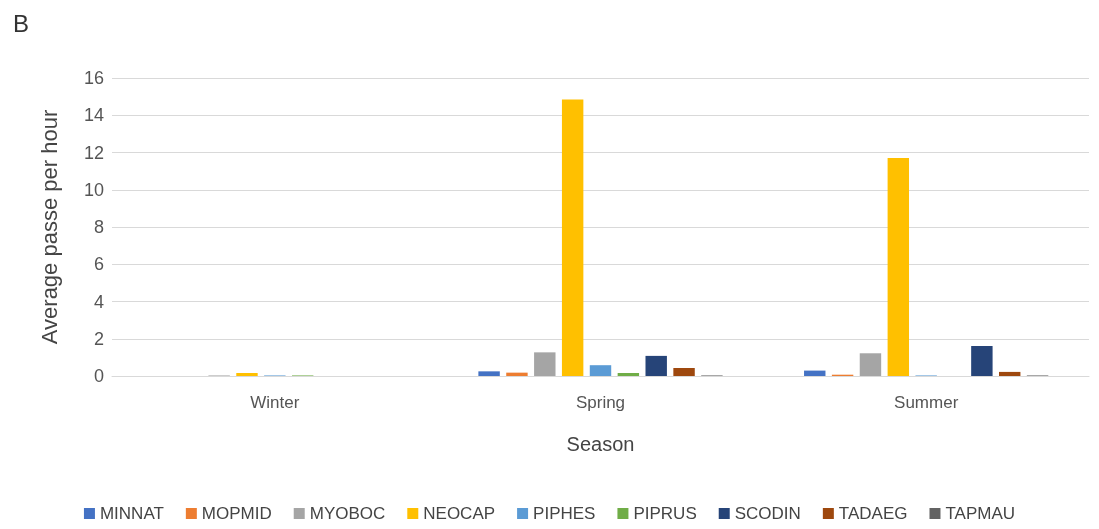 The height and width of the screenshot is (529, 1099). I want to click on legend-label: PIPRUS, so click(665, 513).